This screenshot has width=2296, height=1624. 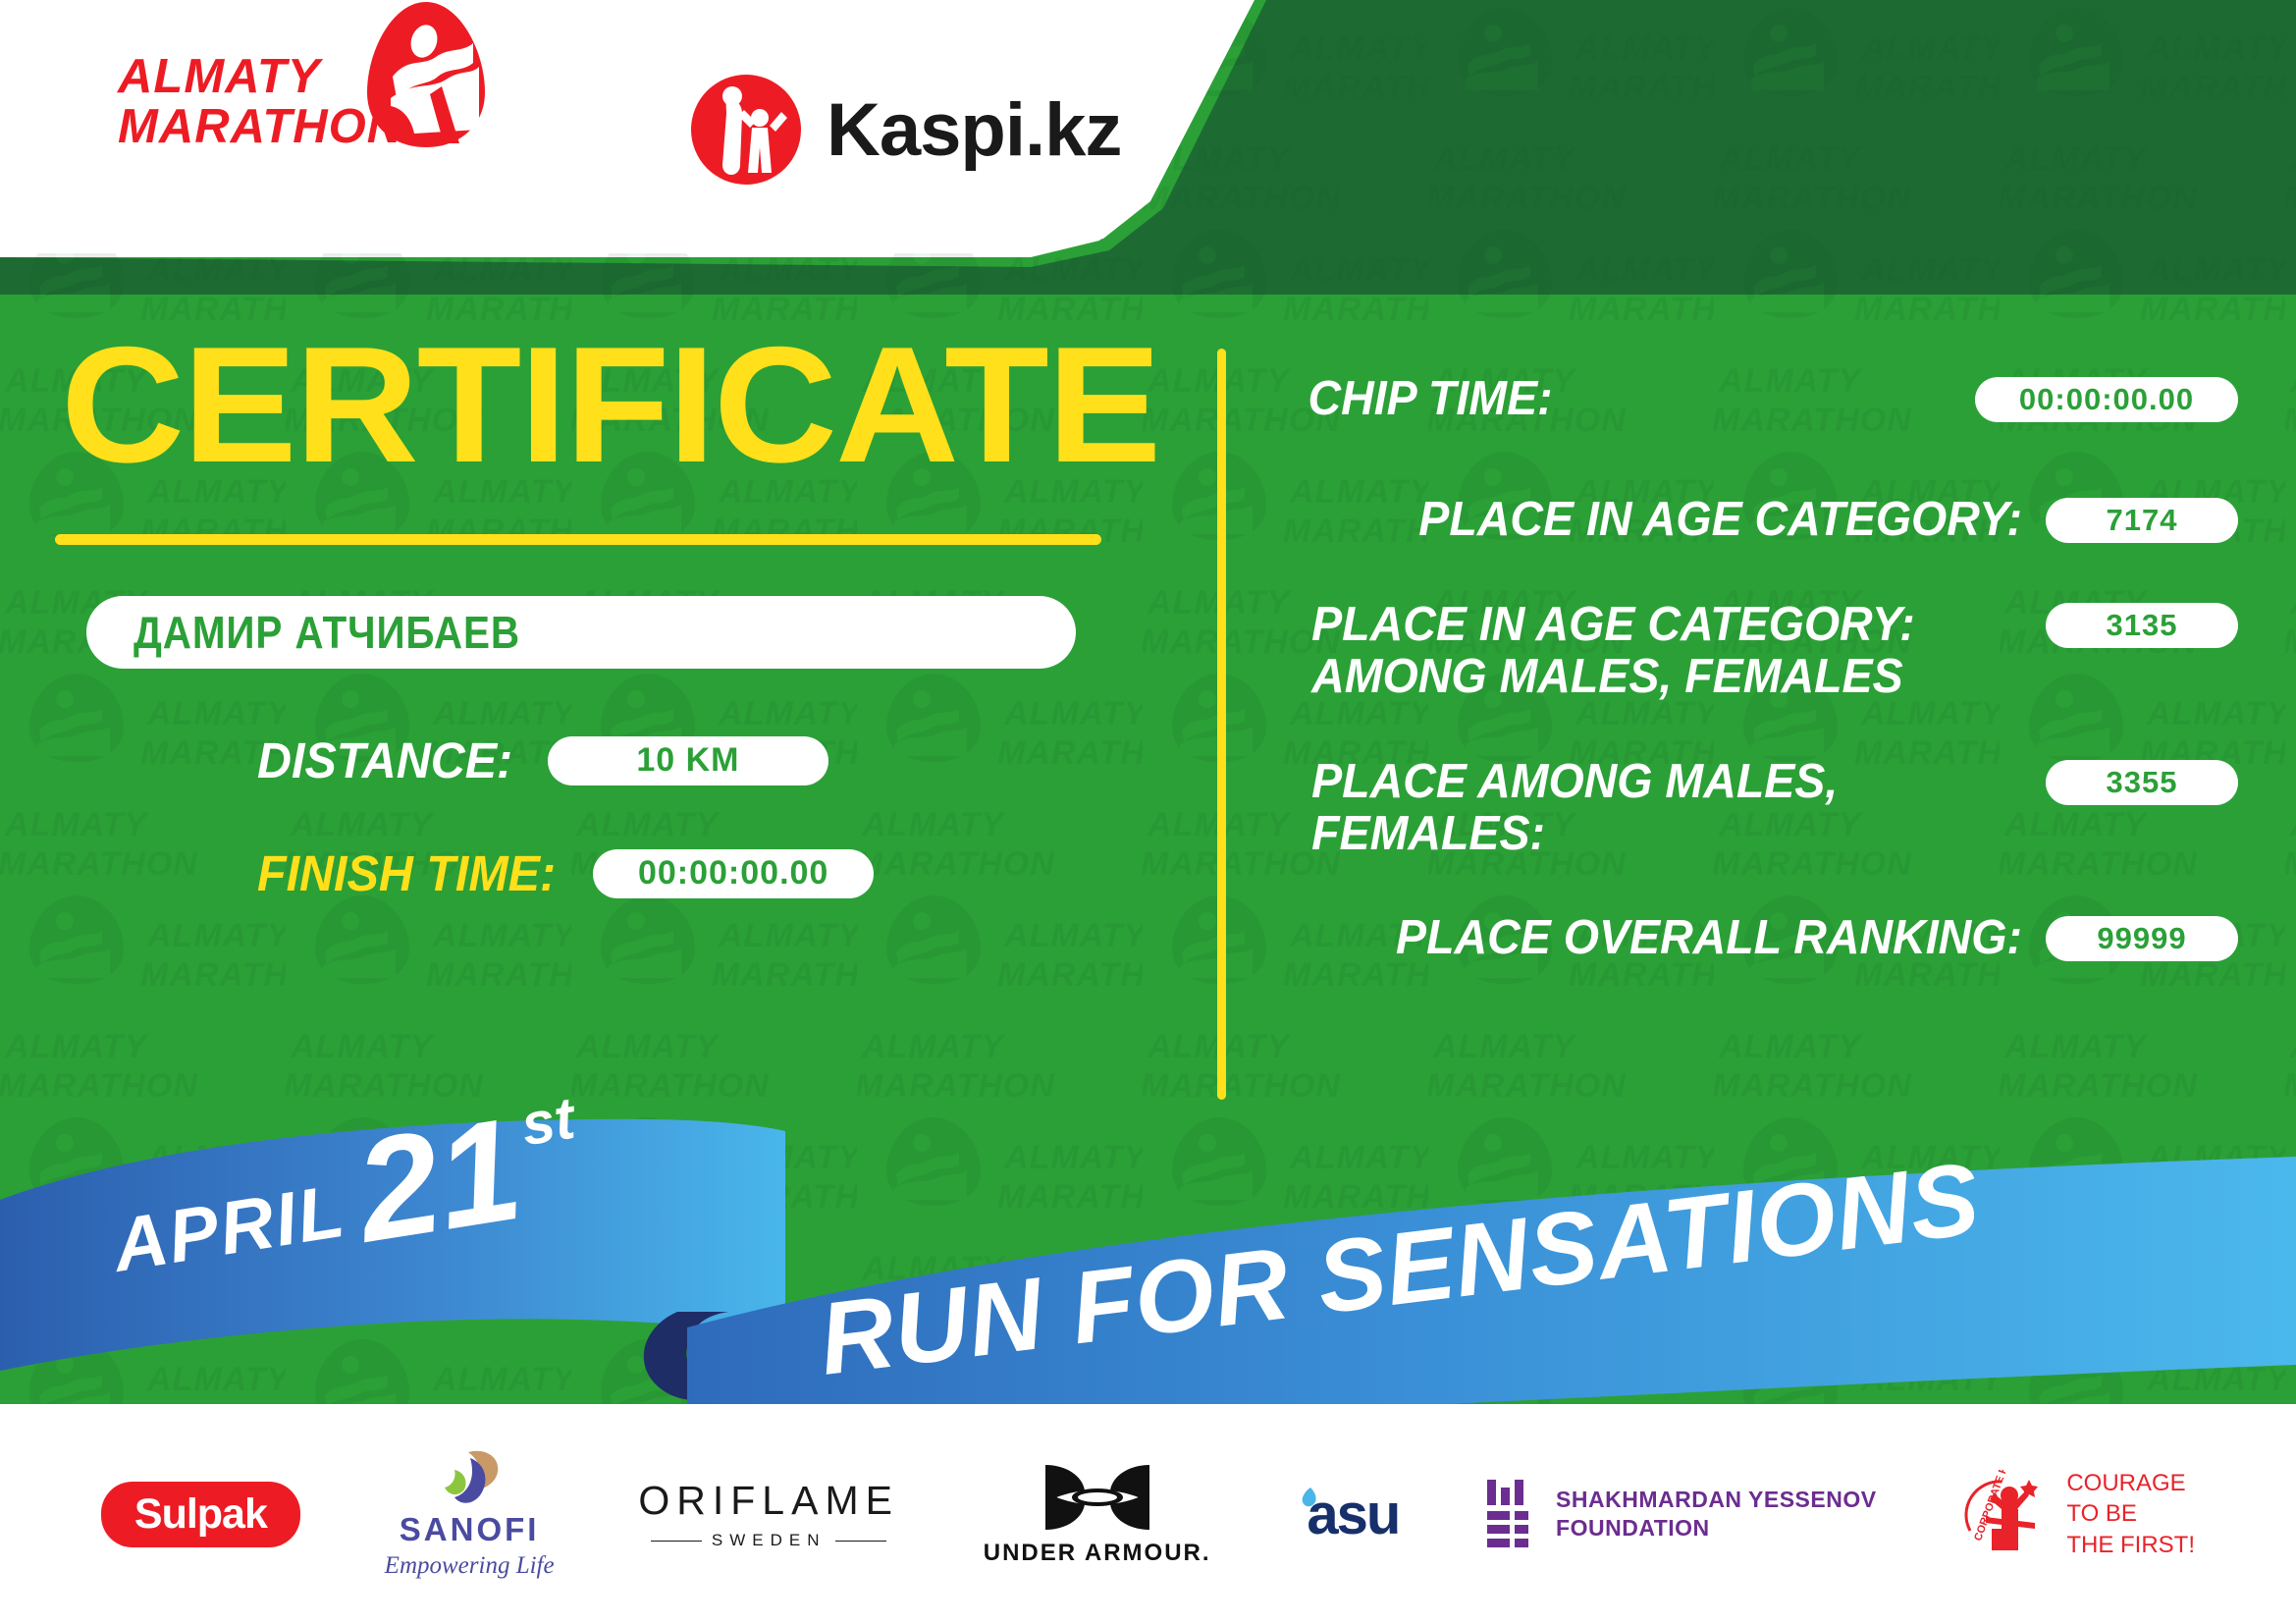 What do you see at coordinates (1428, 833) in the screenshot?
I see `stat-label-line2: FEMALES:` at bounding box center [1428, 833].